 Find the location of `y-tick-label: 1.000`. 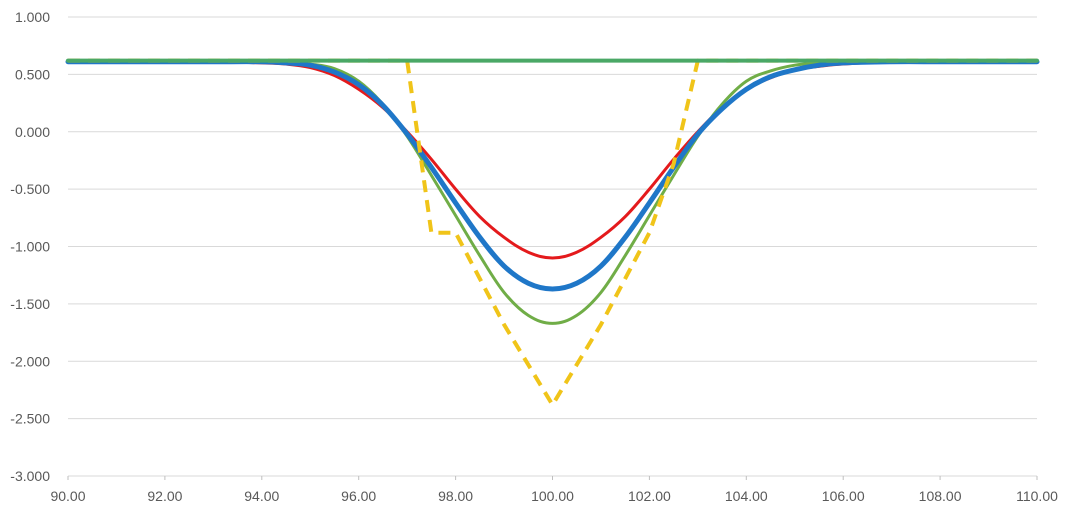

y-tick-label: 1.000 is located at coordinates (32, 17).